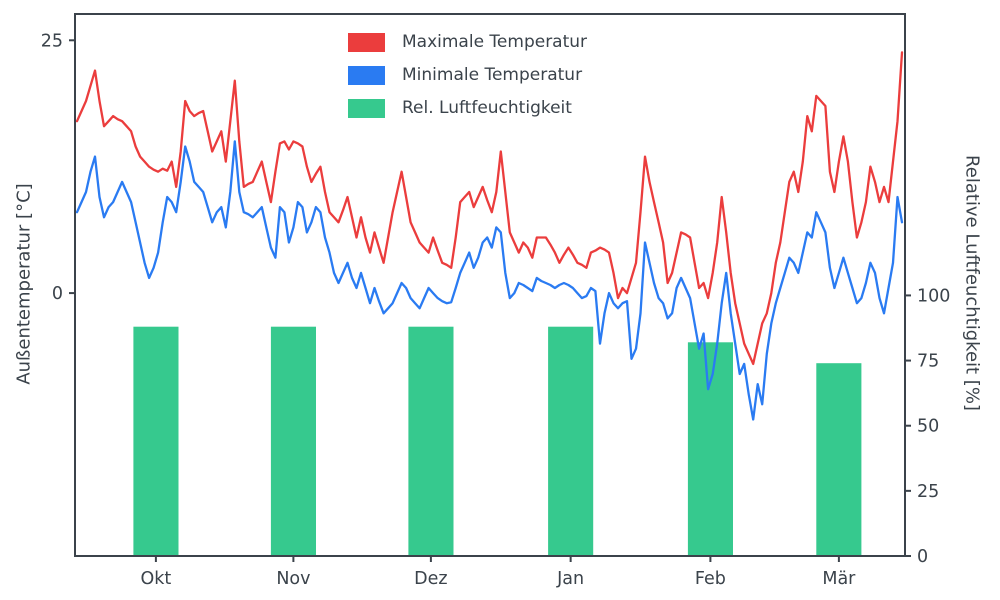  Describe the element at coordinates (495, 42) in the screenshot. I see `legend-label-max-temp: Maximale Temperatur` at that location.